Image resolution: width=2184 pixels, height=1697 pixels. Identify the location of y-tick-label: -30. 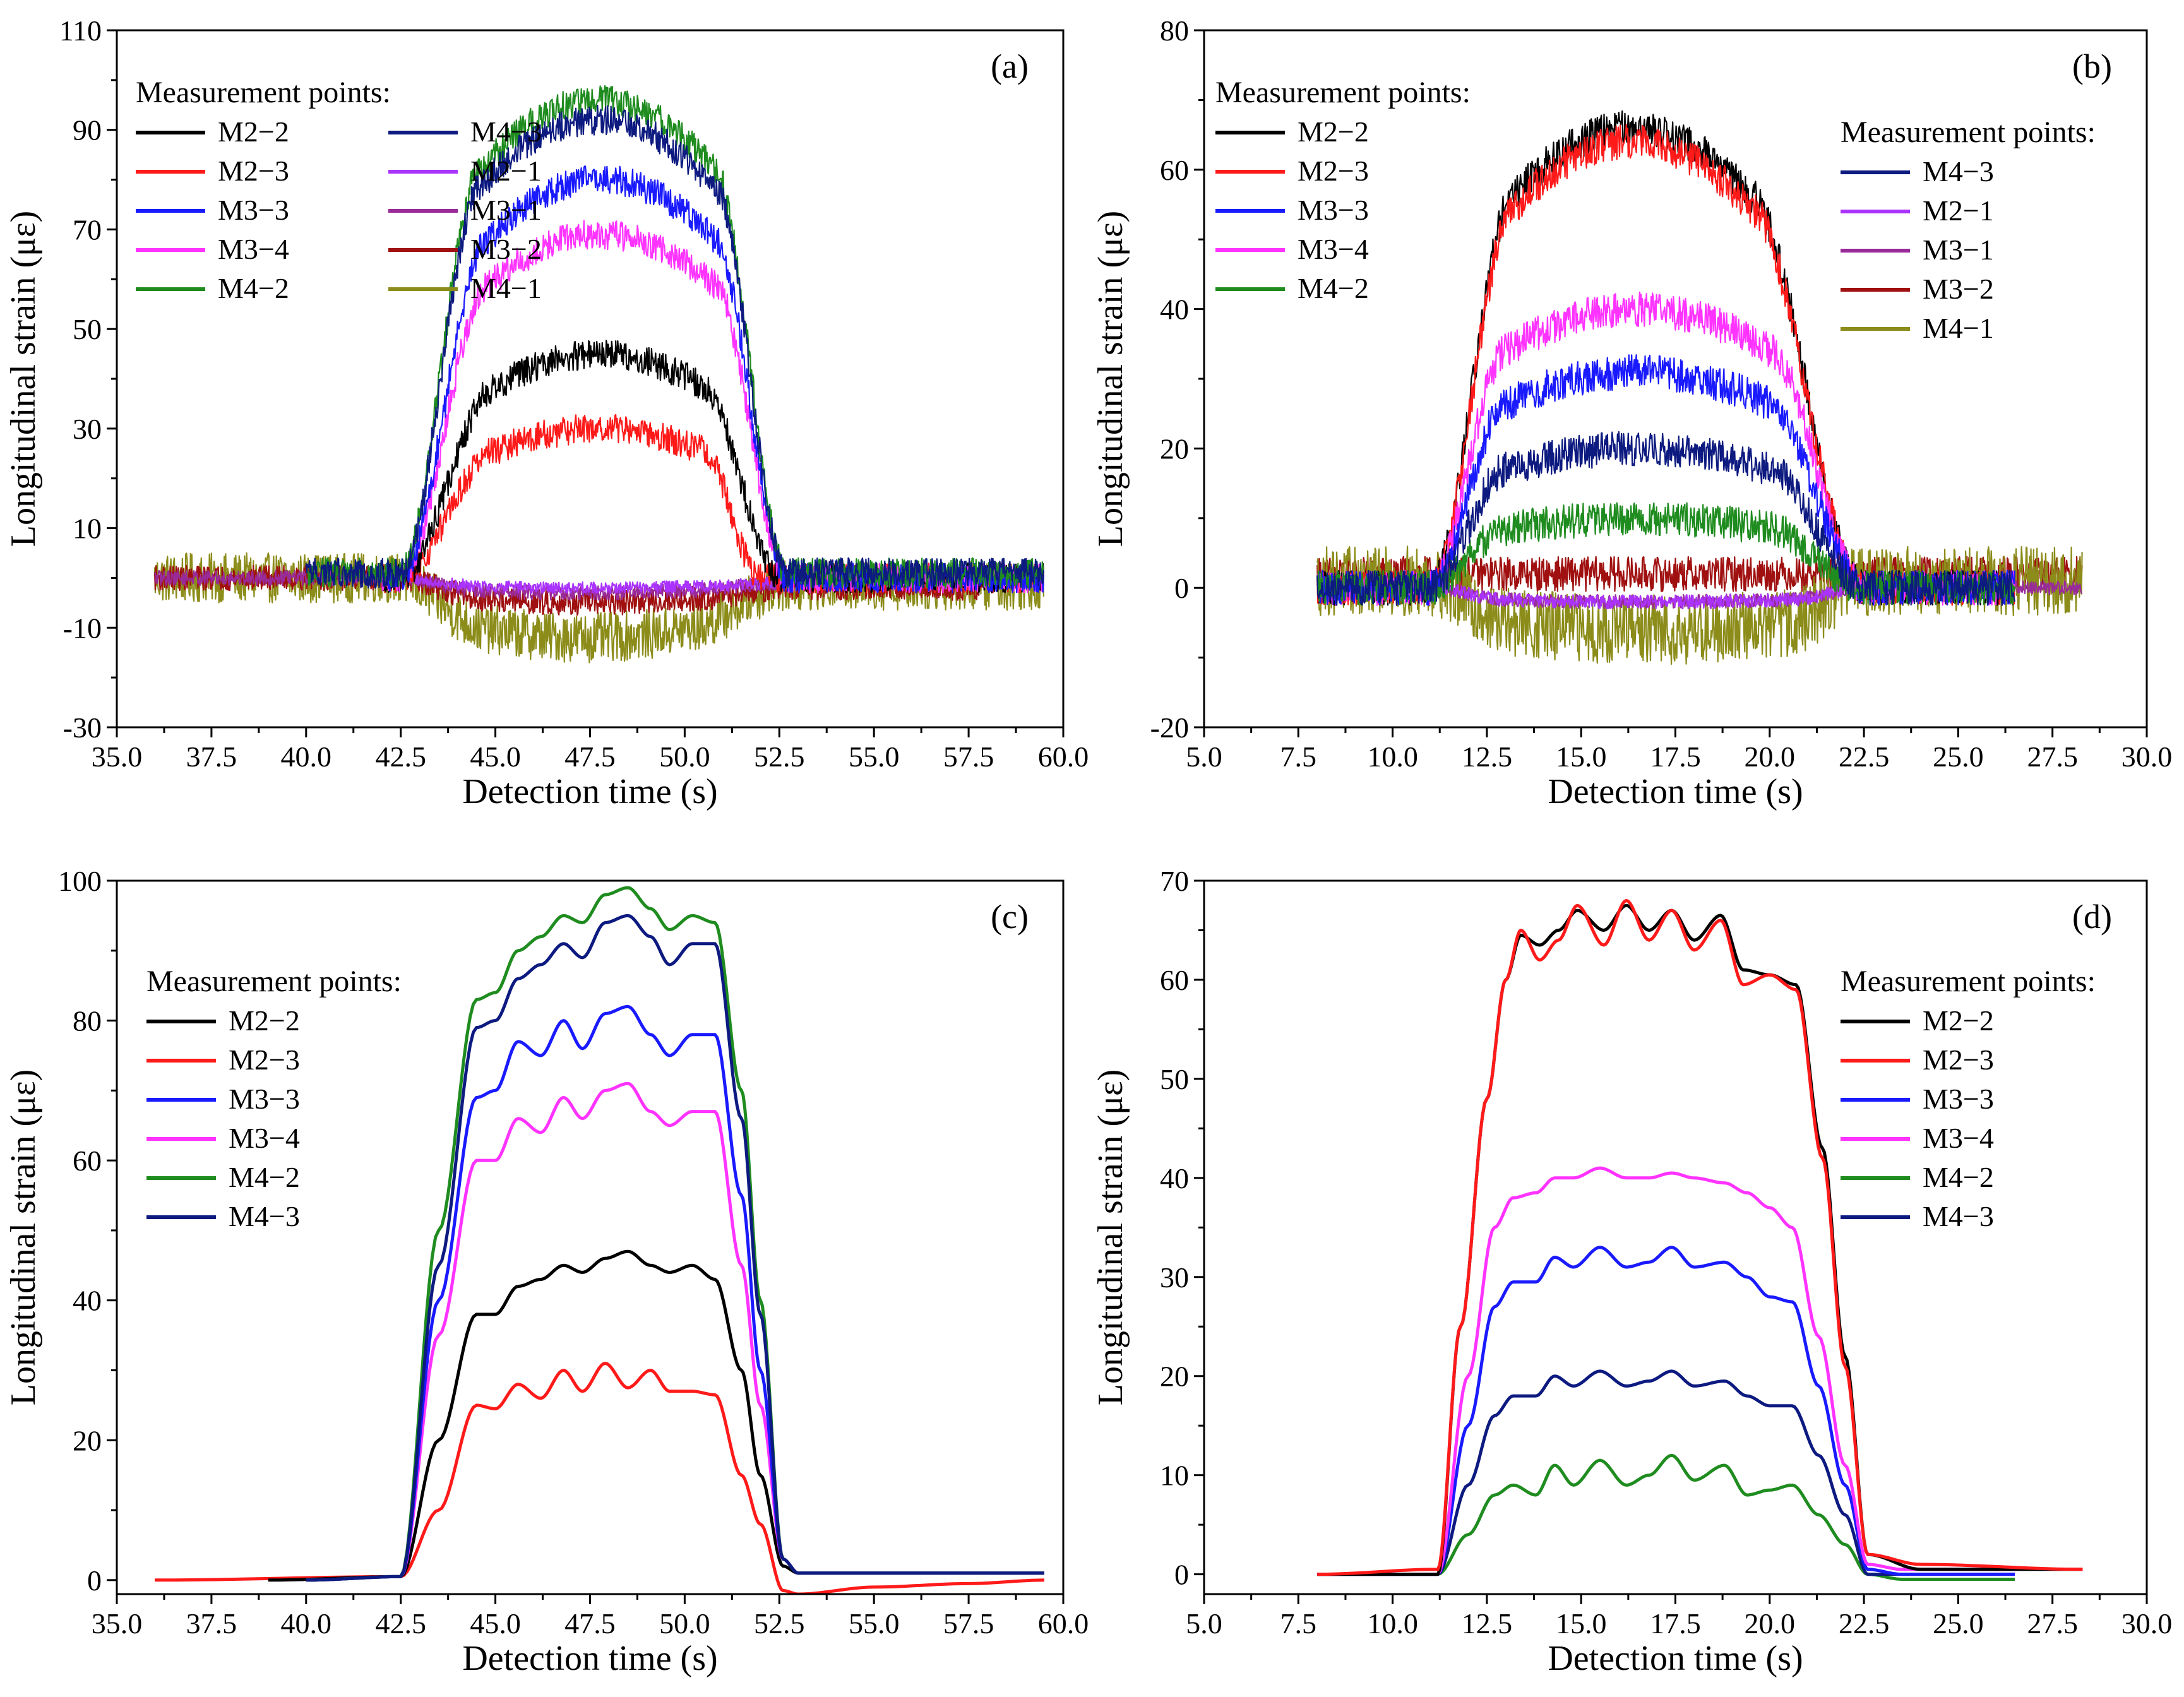
(82, 728).